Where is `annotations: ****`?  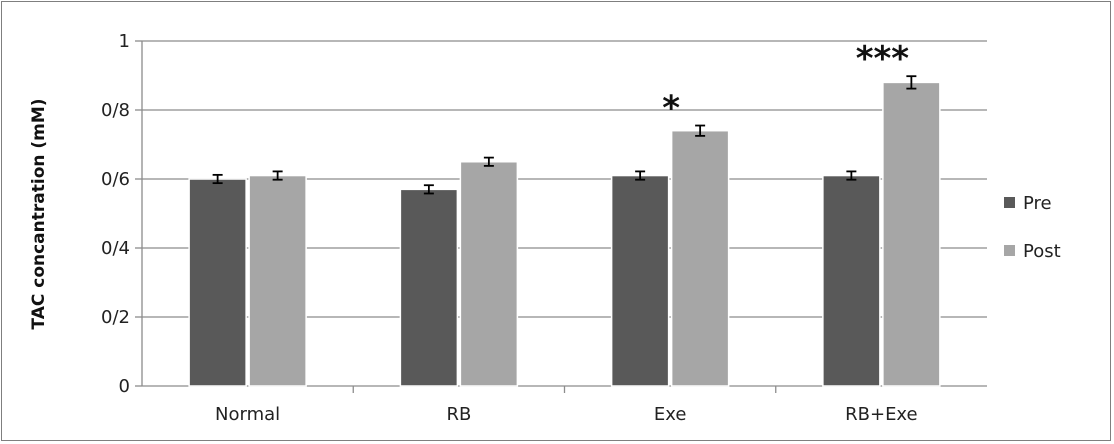 annotations: **** is located at coordinates (785, 83).